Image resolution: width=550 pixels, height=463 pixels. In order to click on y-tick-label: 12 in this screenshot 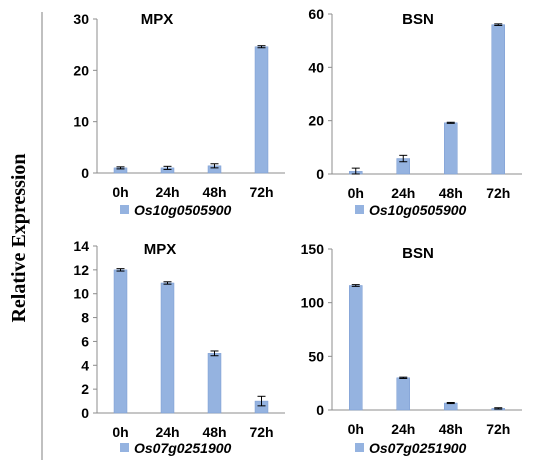, I will do `click(81, 270)`.